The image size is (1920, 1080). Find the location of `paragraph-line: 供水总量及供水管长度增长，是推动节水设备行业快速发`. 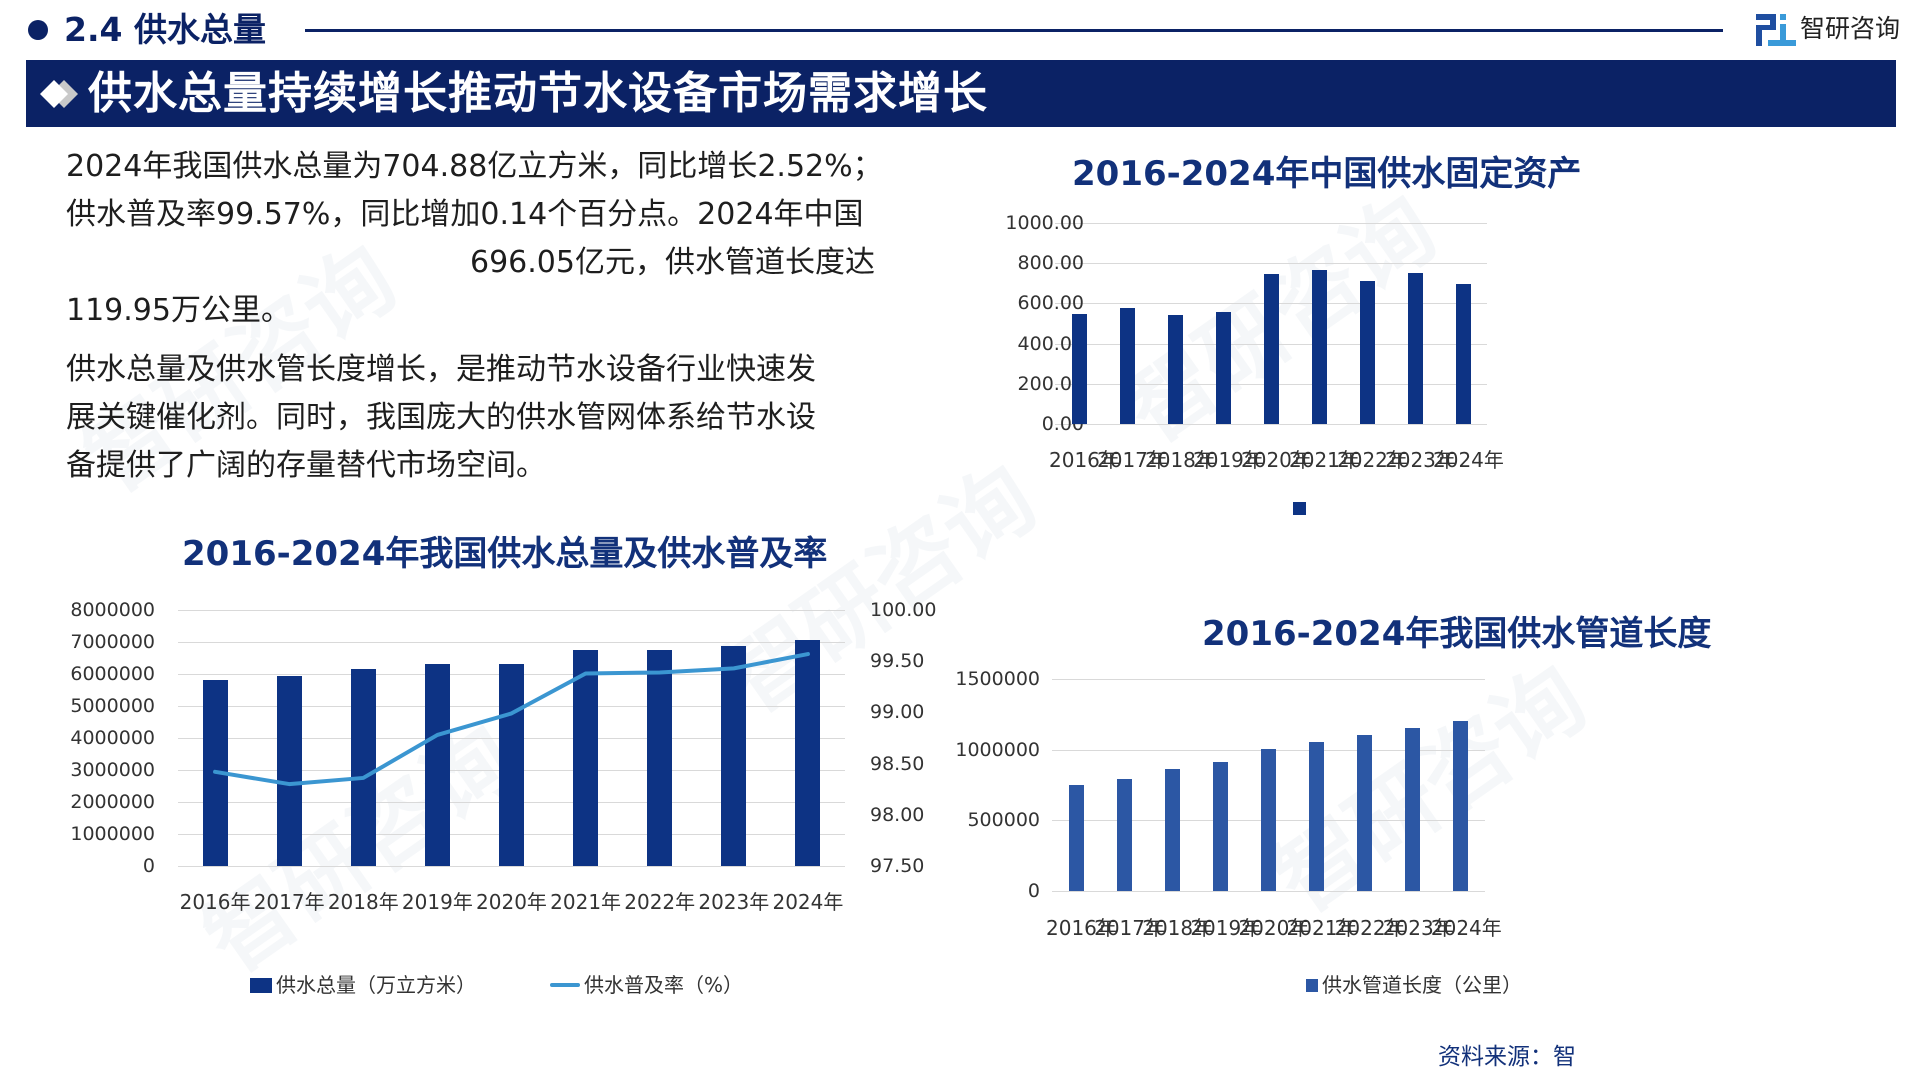

paragraph-line: 供水总量及供水管长度增长，是推动节水设备行业快速发 is located at coordinates (441, 369).